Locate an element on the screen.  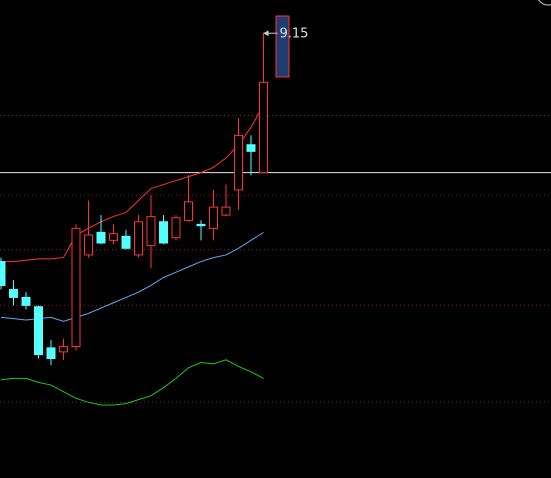
label-arrow is located at coordinates (266, 33).